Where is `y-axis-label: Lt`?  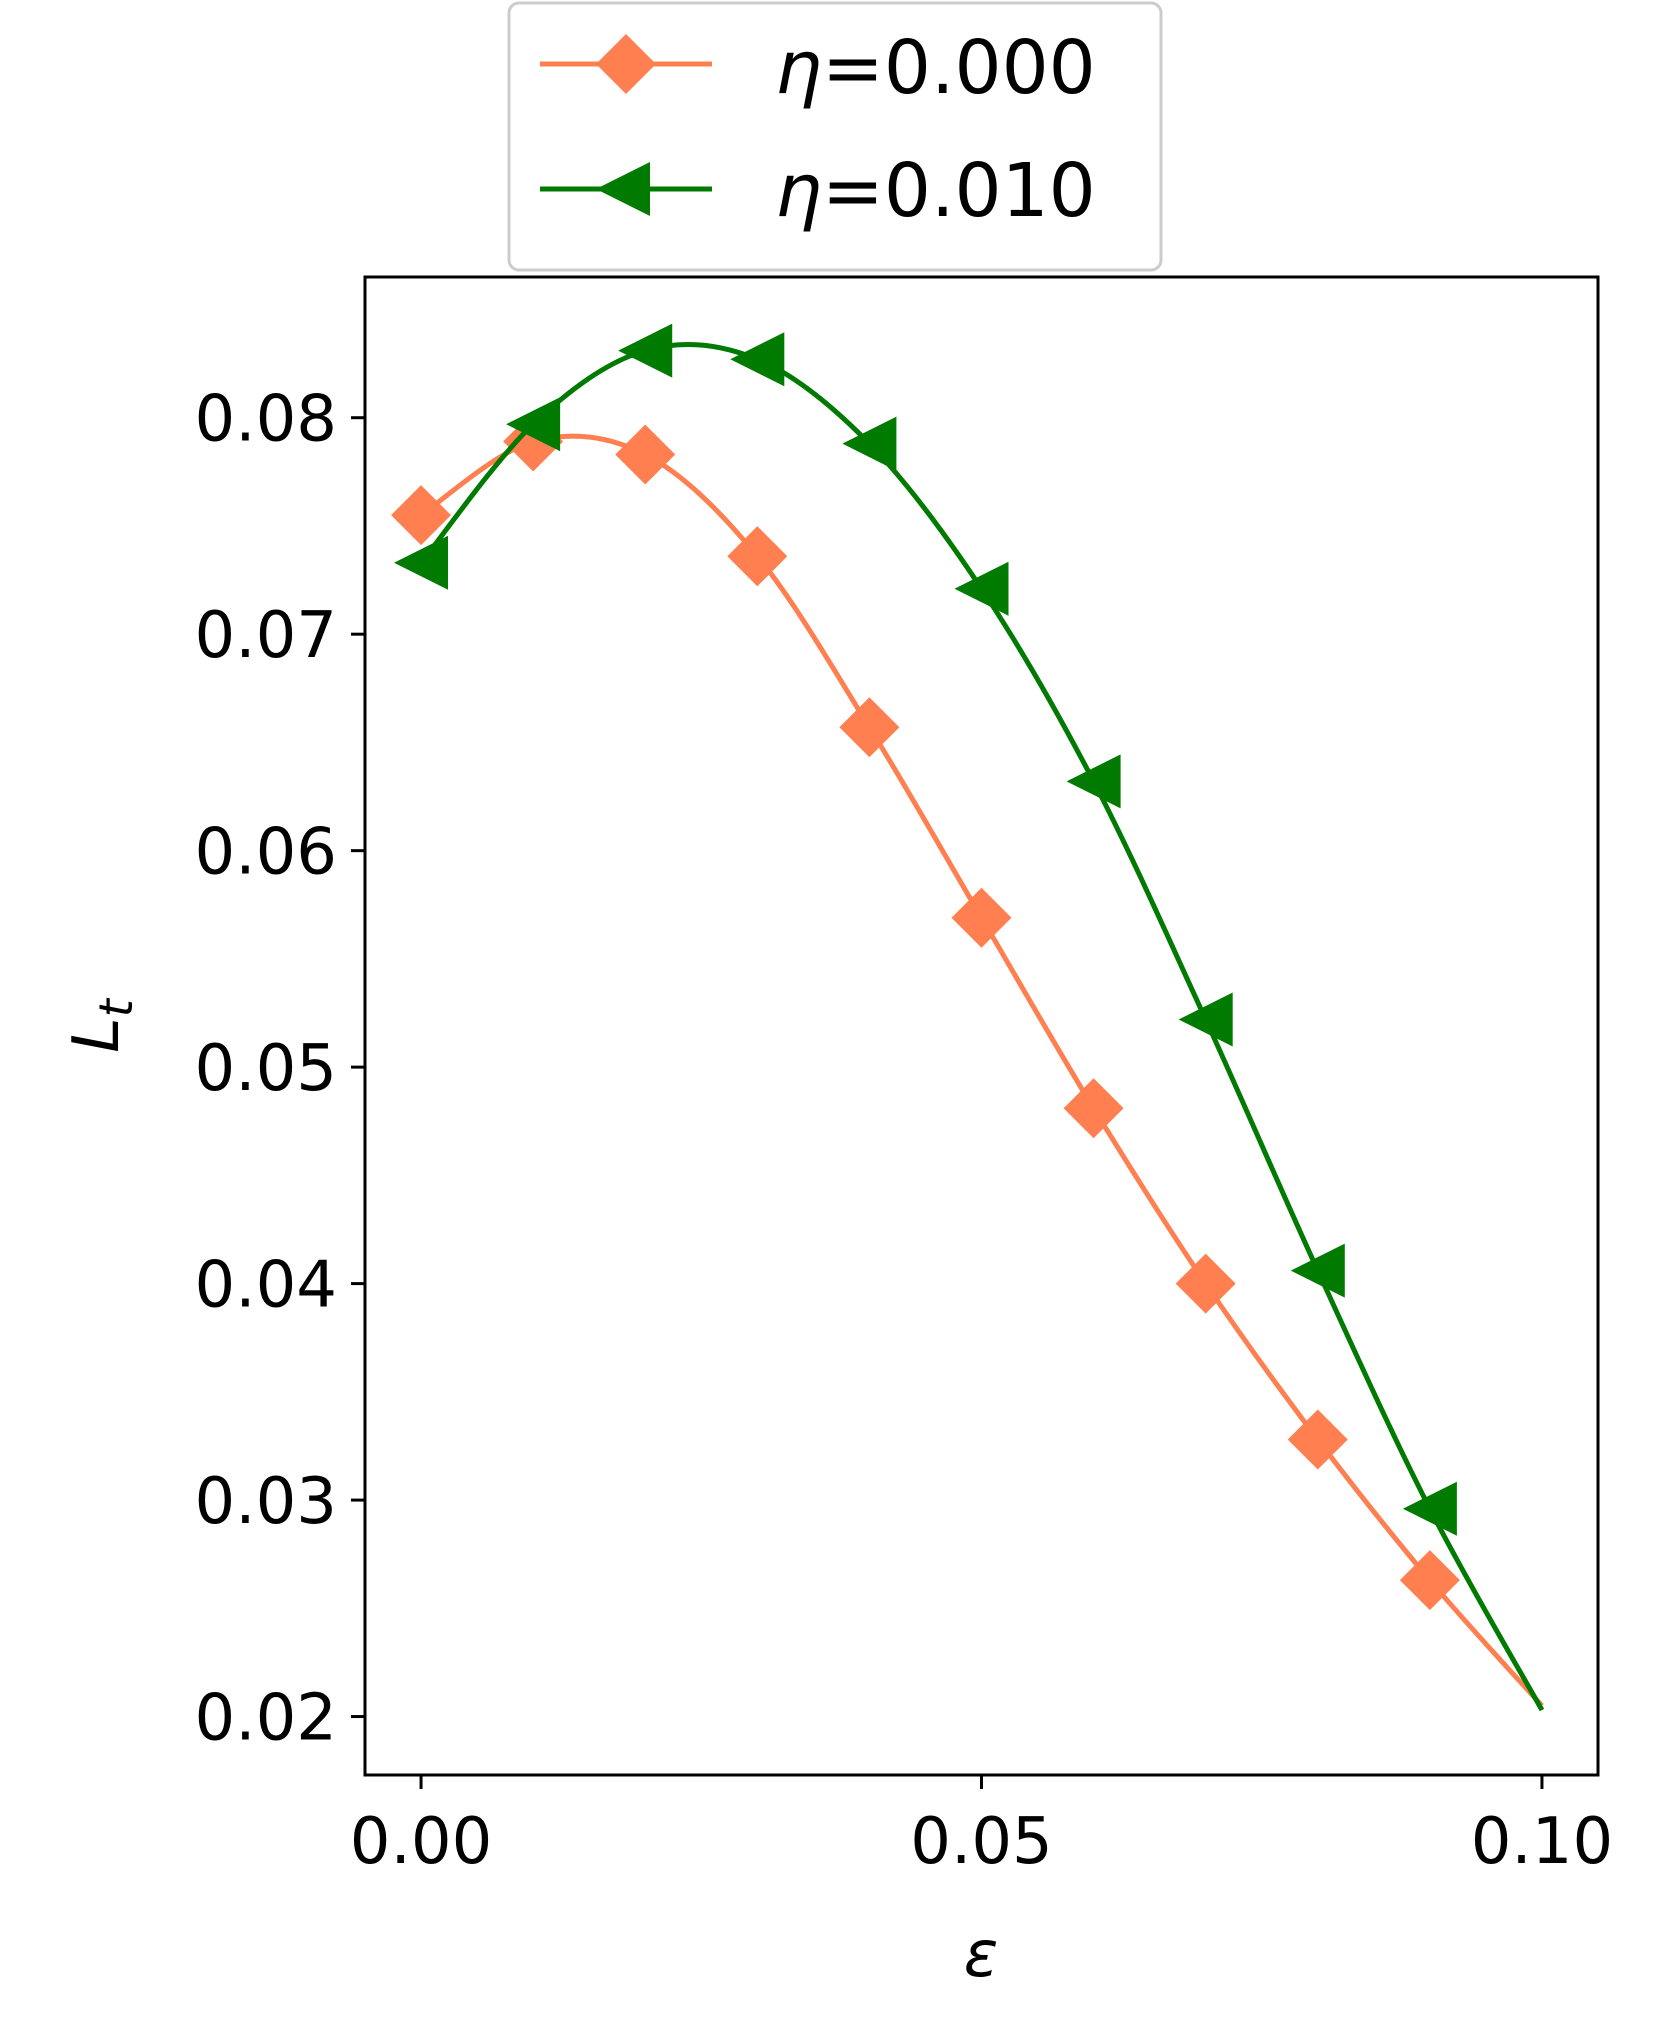
y-axis-label: Lt is located at coordinates (101, 1025).